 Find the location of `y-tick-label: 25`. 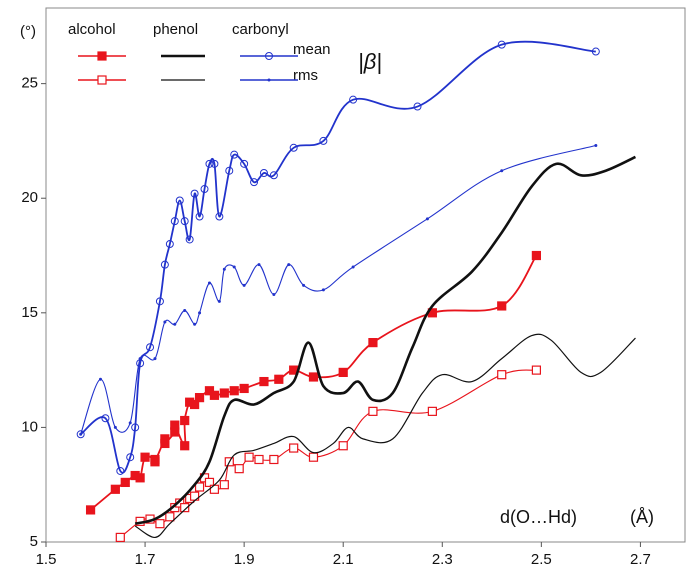

y-tick-label: 25 is located at coordinates (29, 83).